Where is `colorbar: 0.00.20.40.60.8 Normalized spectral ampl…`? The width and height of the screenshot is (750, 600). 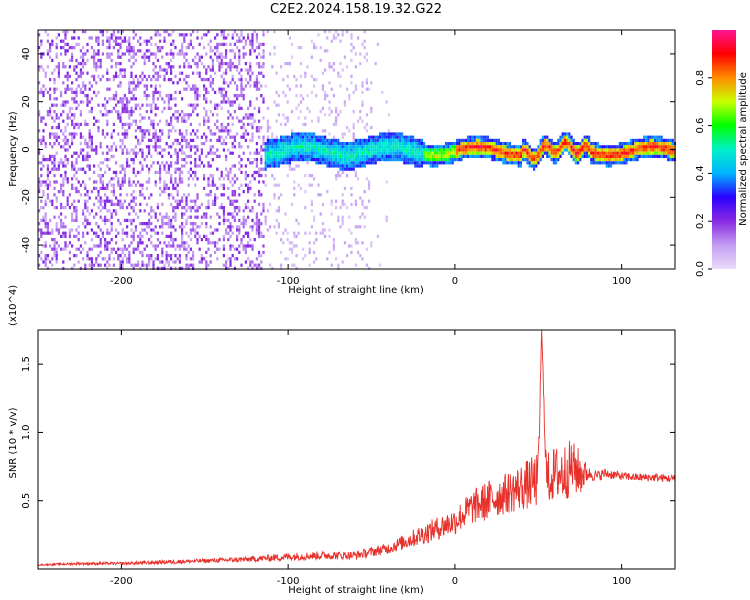 colorbar: 0.00.20.40.60.8 Normalized spectral ampl… is located at coordinates (722, 153).